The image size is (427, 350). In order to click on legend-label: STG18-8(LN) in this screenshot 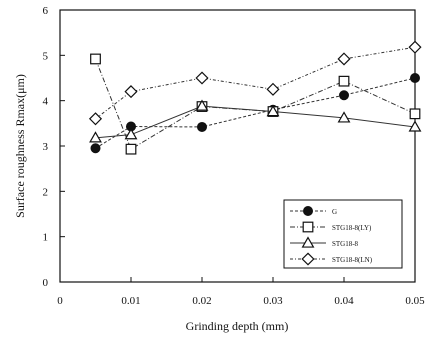, I will do `click(352, 260)`.